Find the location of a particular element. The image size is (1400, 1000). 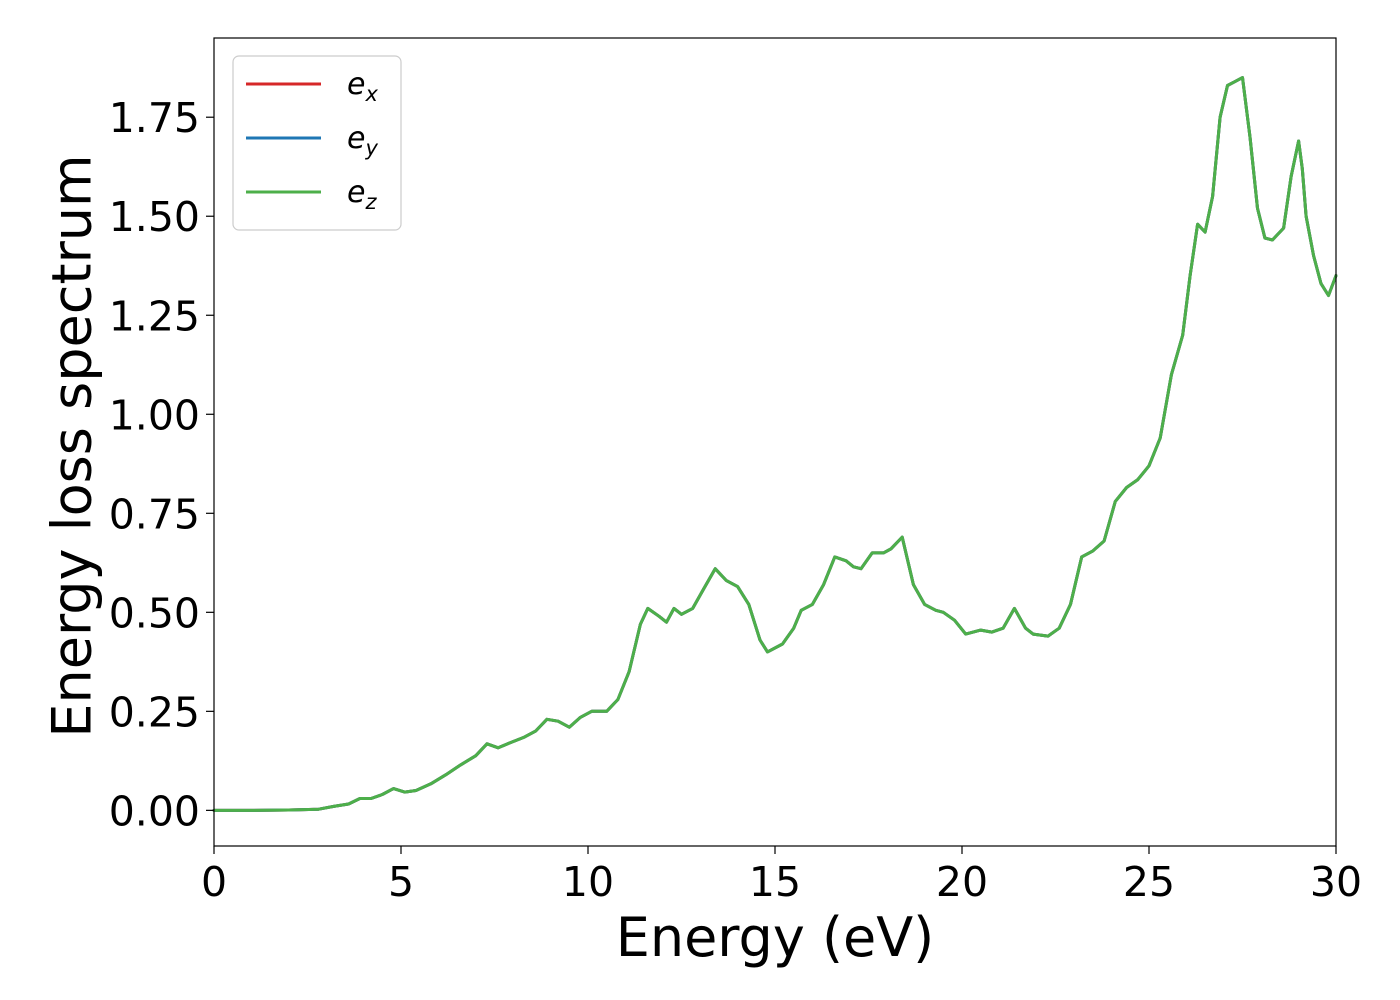

legend-label-e-x: ex is located at coordinates (362, 86).